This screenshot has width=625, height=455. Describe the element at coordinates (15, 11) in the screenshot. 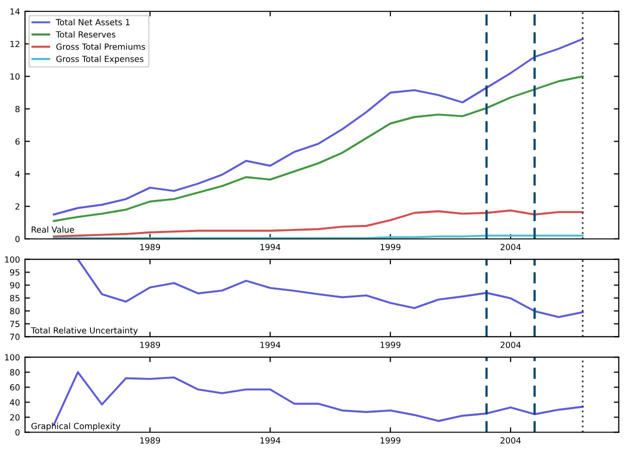

I see `y-tick-label: 14` at that location.